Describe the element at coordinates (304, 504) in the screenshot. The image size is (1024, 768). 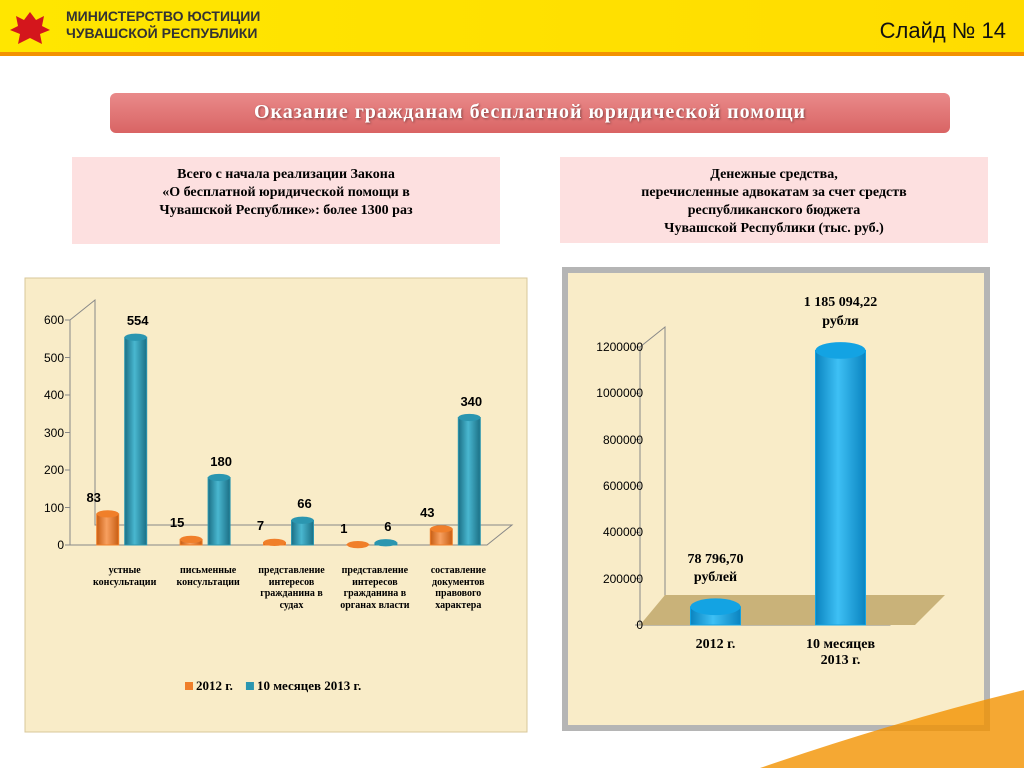
I see `value-label: 66` at that location.